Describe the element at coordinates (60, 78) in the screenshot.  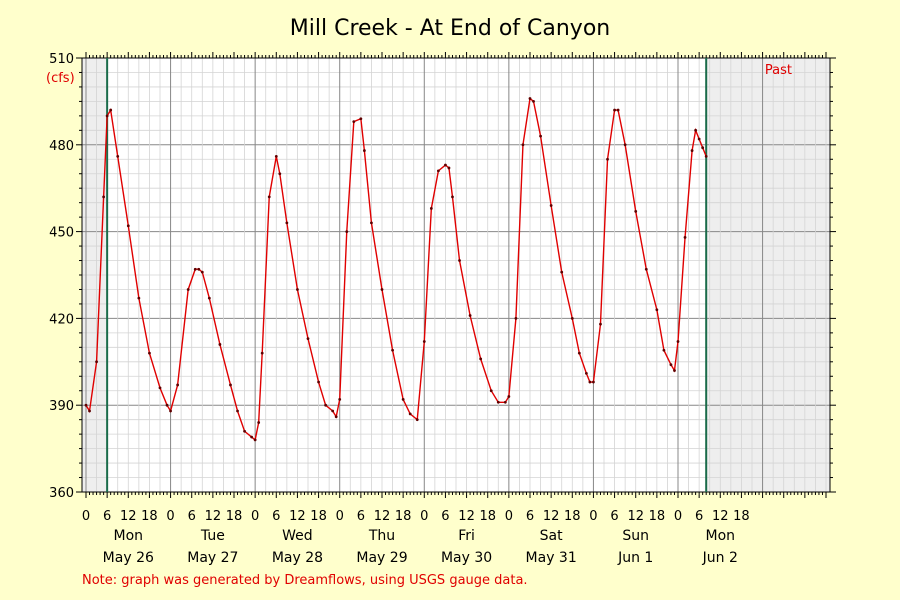
I see `y-axis-label: (cfs)` at that location.